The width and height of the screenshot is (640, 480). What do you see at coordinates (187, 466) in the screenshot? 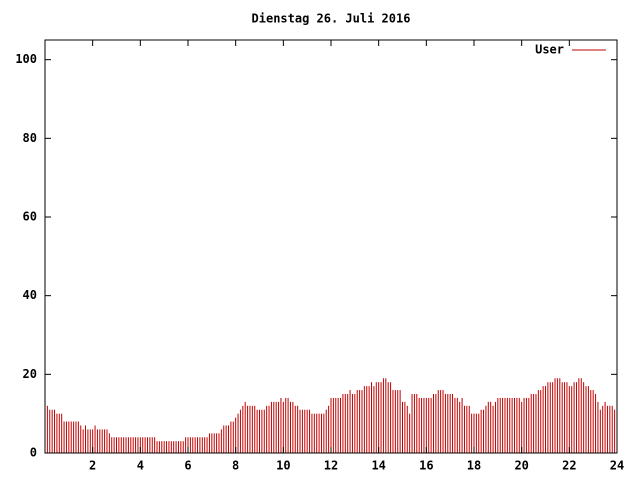
I see `x-tick-label: 6` at bounding box center [187, 466].